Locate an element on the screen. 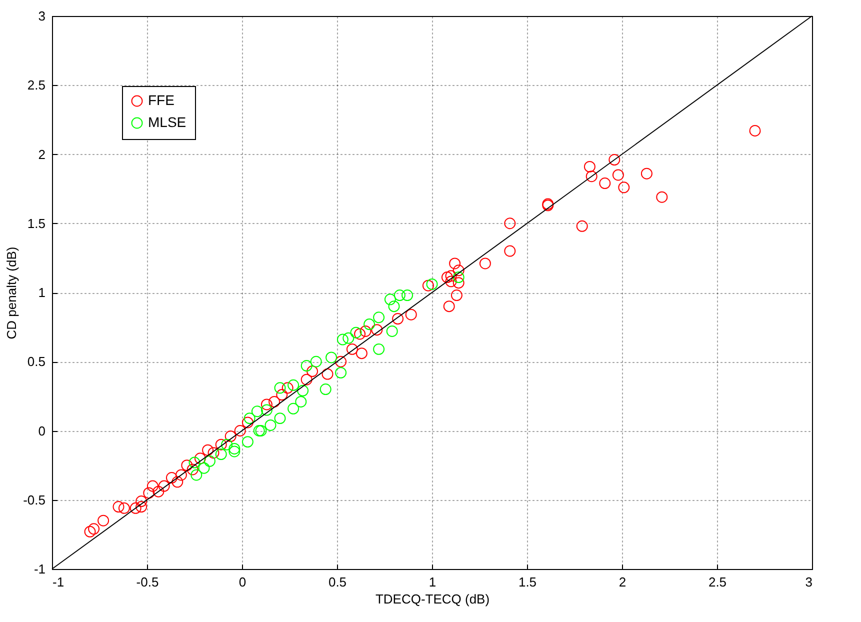 This screenshot has width=861, height=622. y-axis-title: CD penalty (dB) is located at coordinates (12, 293).